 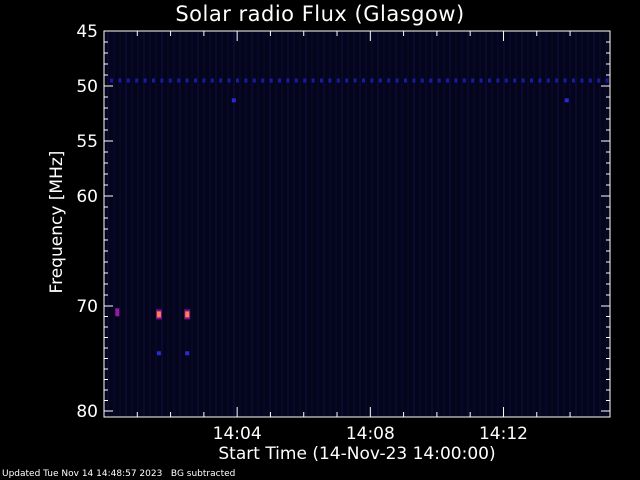 What do you see at coordinates (357, 454) in the screenshot?
I see `x-axis-label: Start Time (14-Nov-23 14:00:00)` at bounding box center [357, 454].